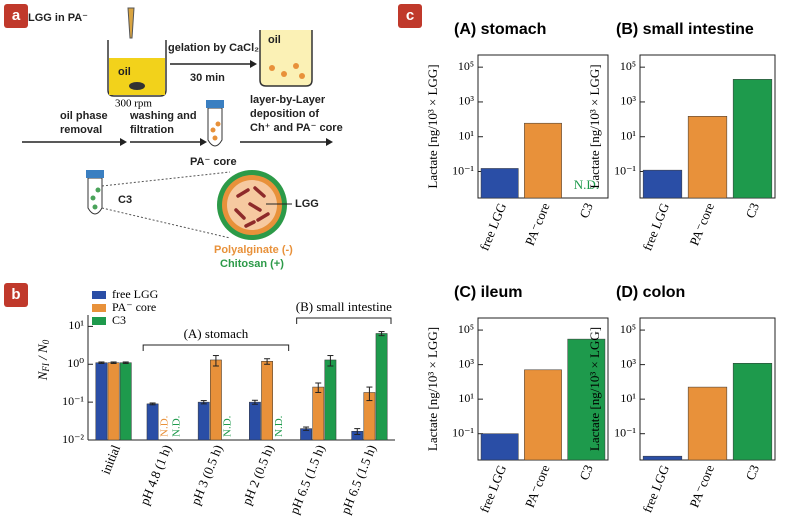  I want to click on diagram-label: LGG in PA⁻, so click(58, 18).